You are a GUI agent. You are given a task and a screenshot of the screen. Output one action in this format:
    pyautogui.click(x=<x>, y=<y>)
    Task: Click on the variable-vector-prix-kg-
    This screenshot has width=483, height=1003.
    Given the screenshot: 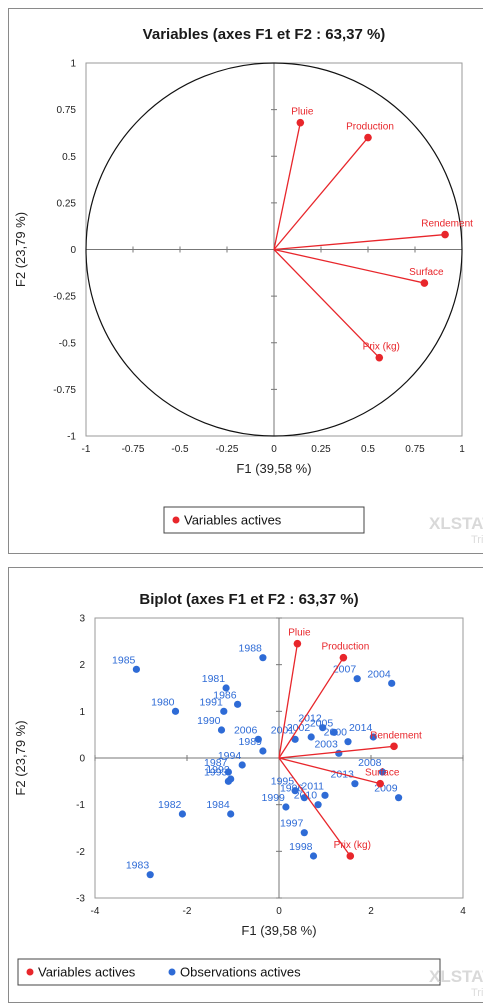 What is the action you would take?
    pyautogui.click(x=314, y=807)
    